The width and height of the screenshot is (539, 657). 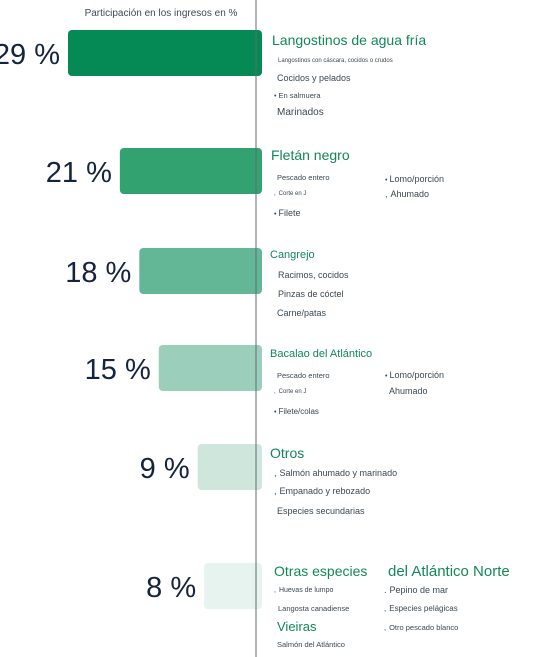 I want to click on list-item: Pepino de mar, so click(x=416, y=590).